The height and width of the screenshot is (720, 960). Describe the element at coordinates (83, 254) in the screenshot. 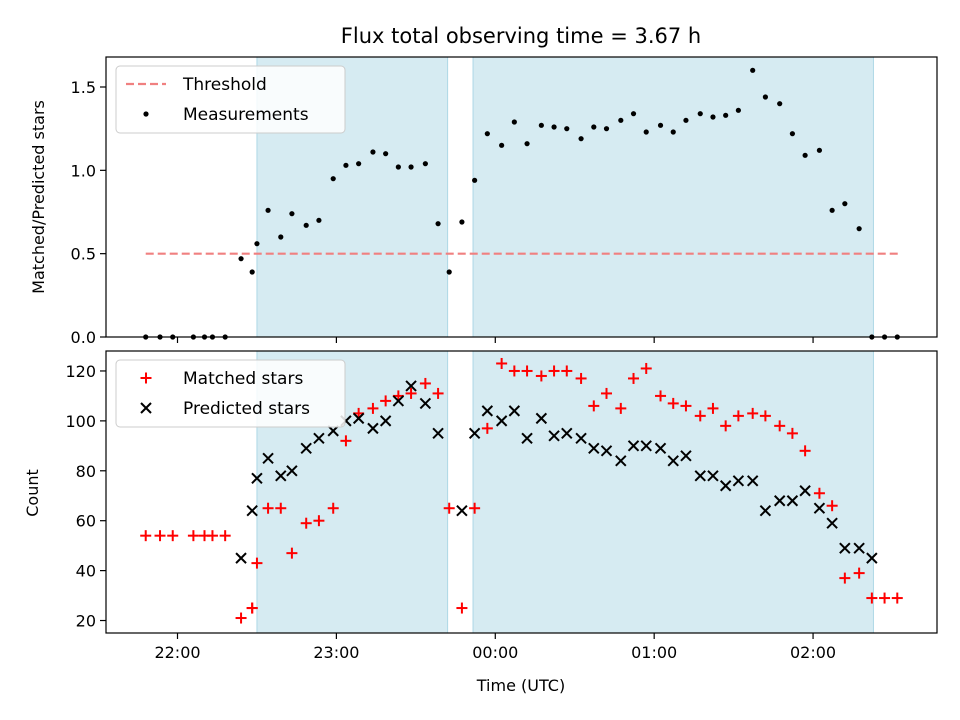

I see `top-y-tick-label: 0.5` at that location.